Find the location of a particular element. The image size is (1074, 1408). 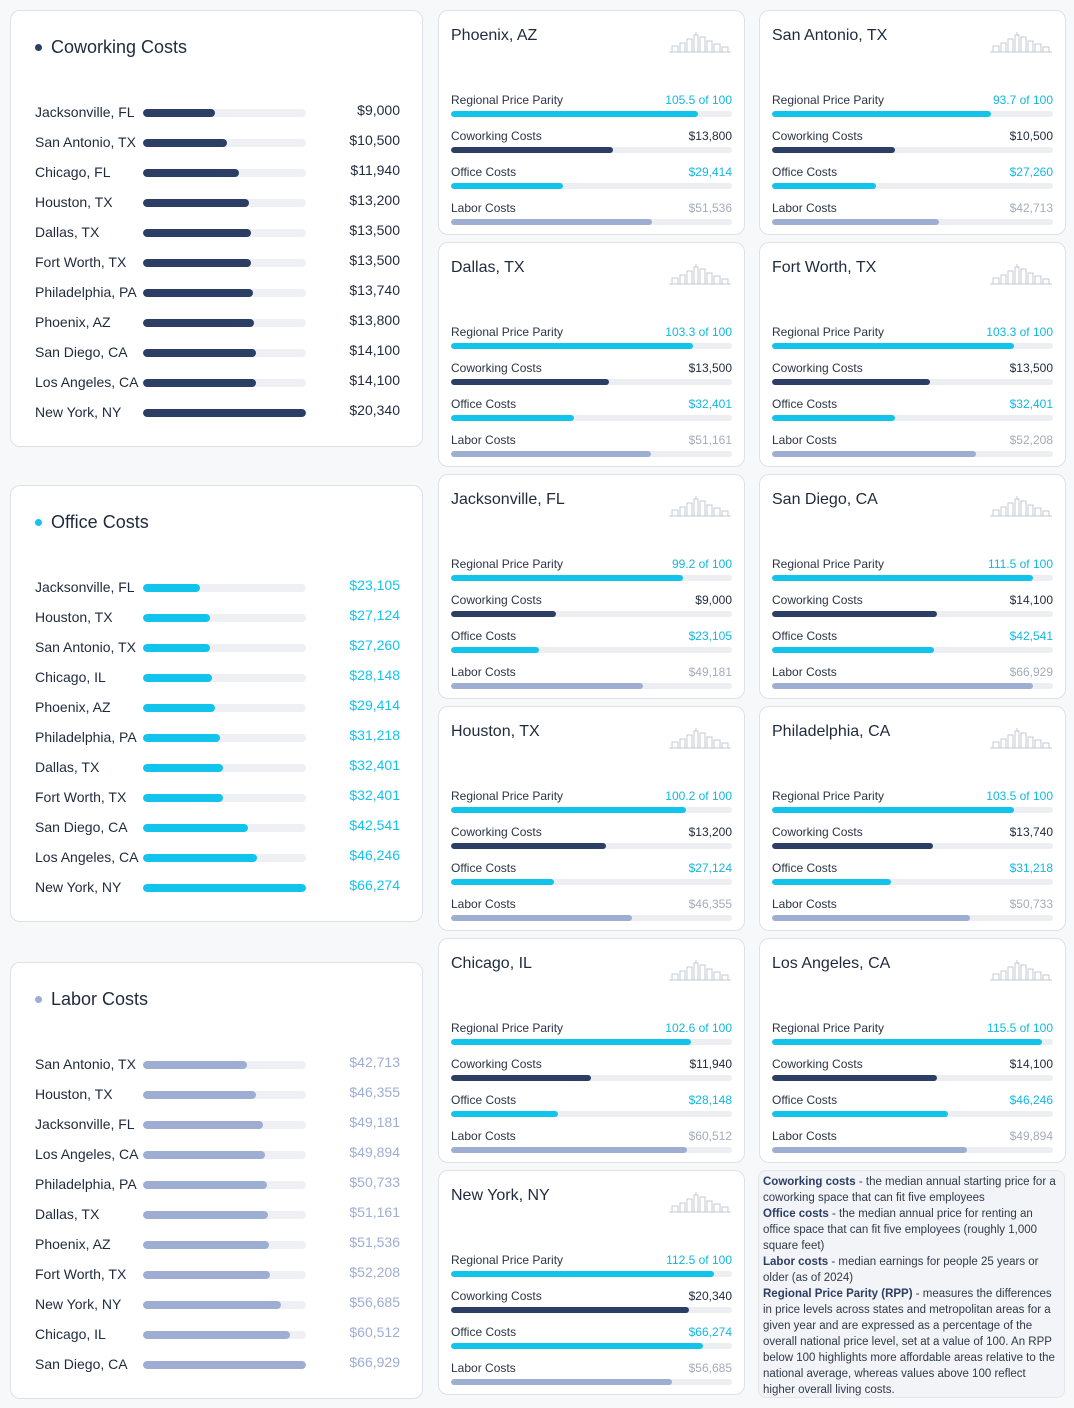

ranking-city: New York, NY is located at coordinates (78, 1304).